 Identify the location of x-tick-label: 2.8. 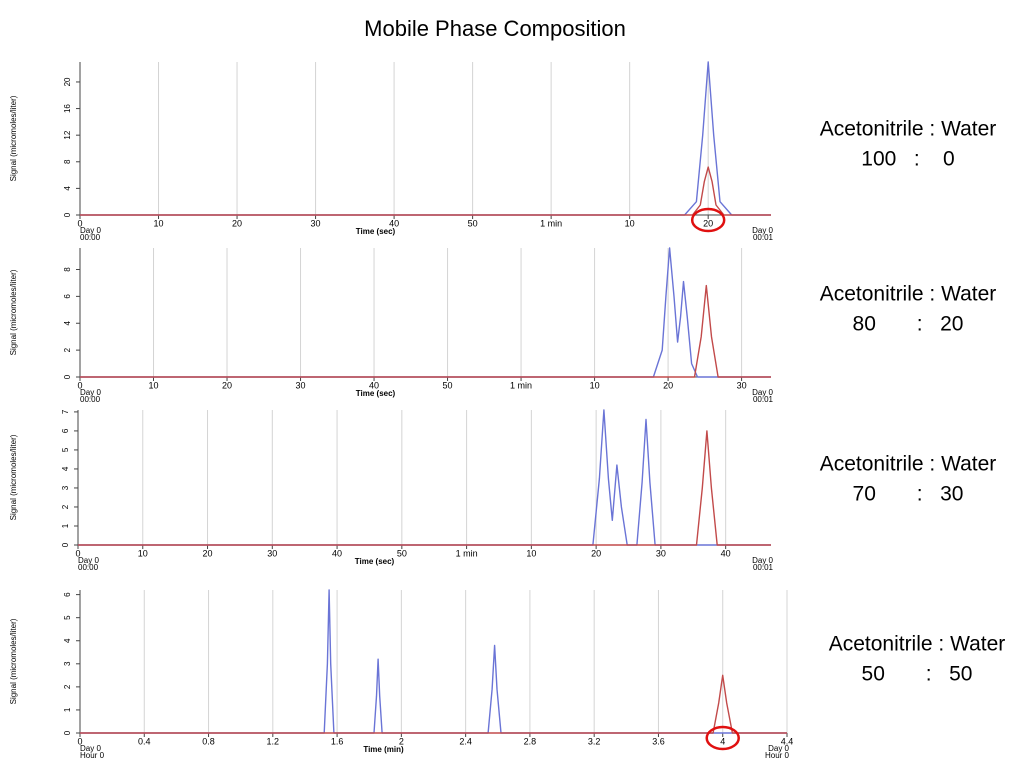
(530, 741).